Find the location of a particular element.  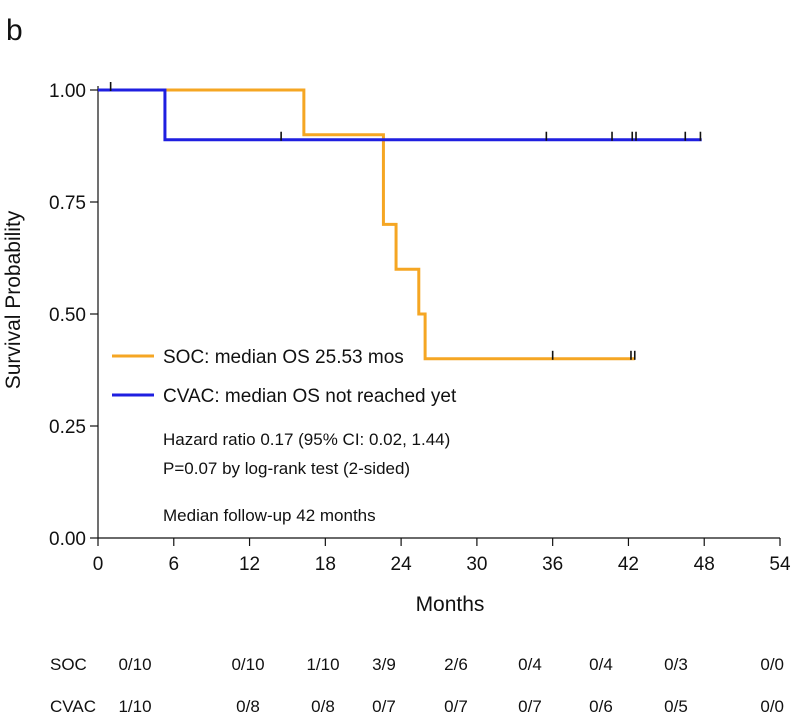

risk-cell: 0/3 is located at coordinates (676, 664).